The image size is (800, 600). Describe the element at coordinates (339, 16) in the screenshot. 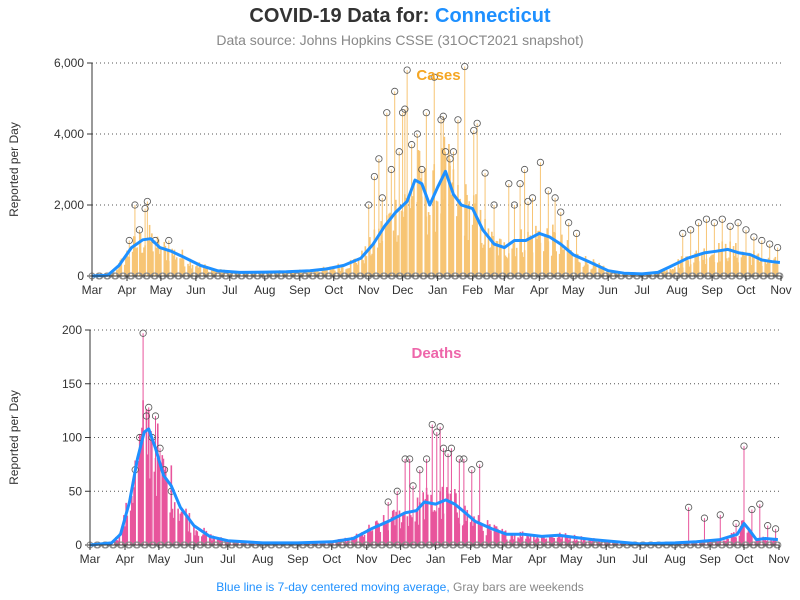

I see `title-prefix: COVID-19 Data for:` at that location.